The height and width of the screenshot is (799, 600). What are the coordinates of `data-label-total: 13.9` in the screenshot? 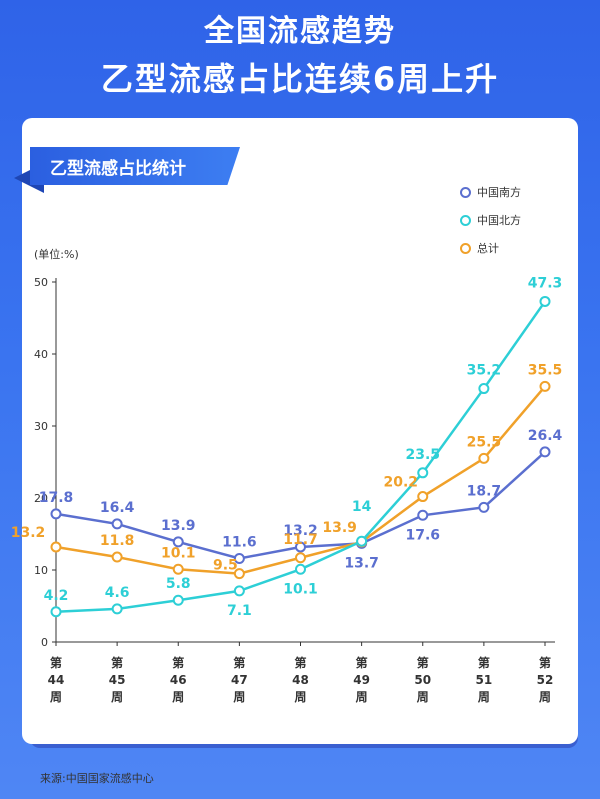 It's located at (339, 528).